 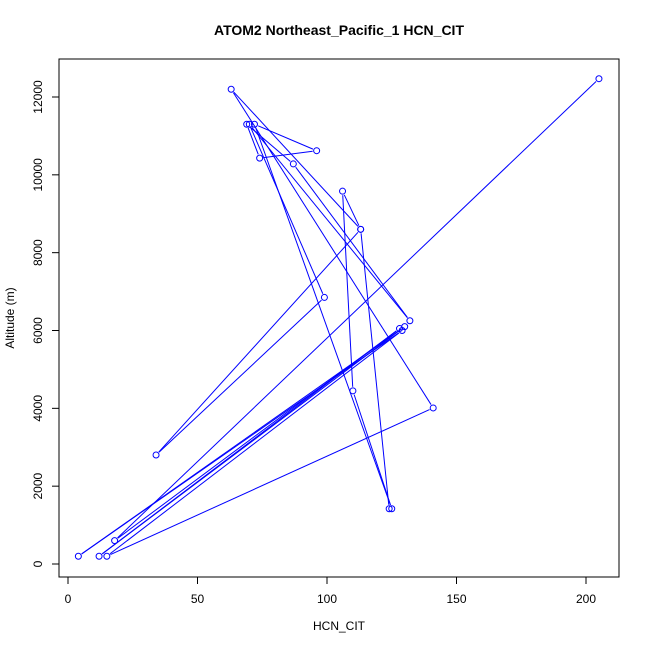 I want to click on x-tick-label: 50, so click(x=198, y=599).